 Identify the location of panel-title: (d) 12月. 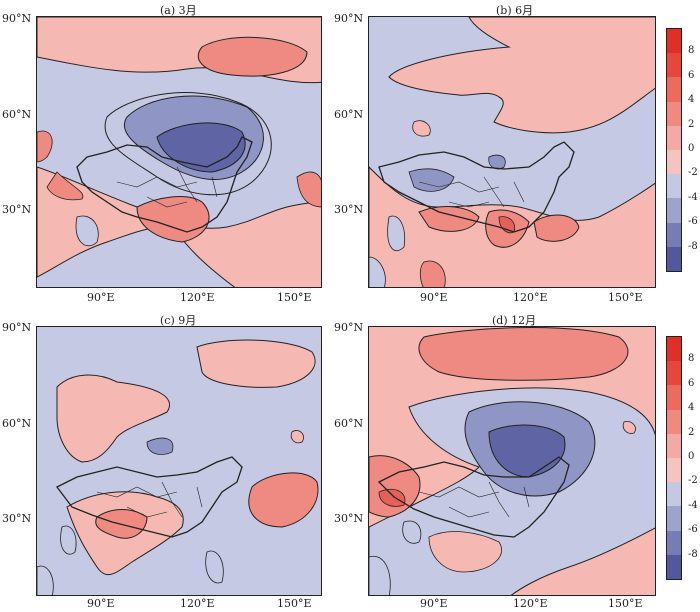
(514, 320).